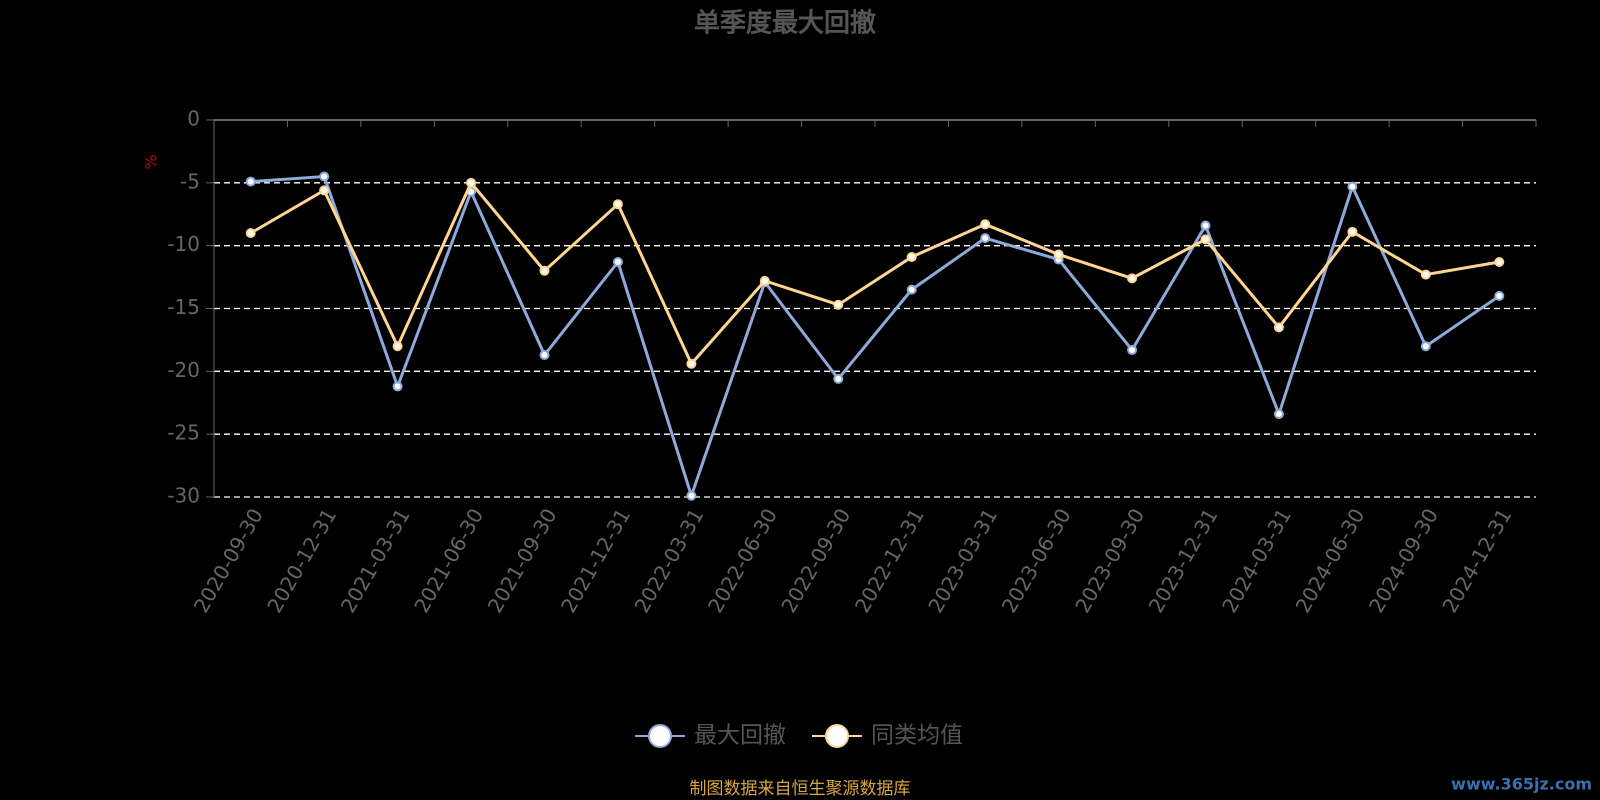 The width and height of the screenshot is (1600, 800). I want to click on x-tick-label: 2023-12-31, so click(1183, 560).